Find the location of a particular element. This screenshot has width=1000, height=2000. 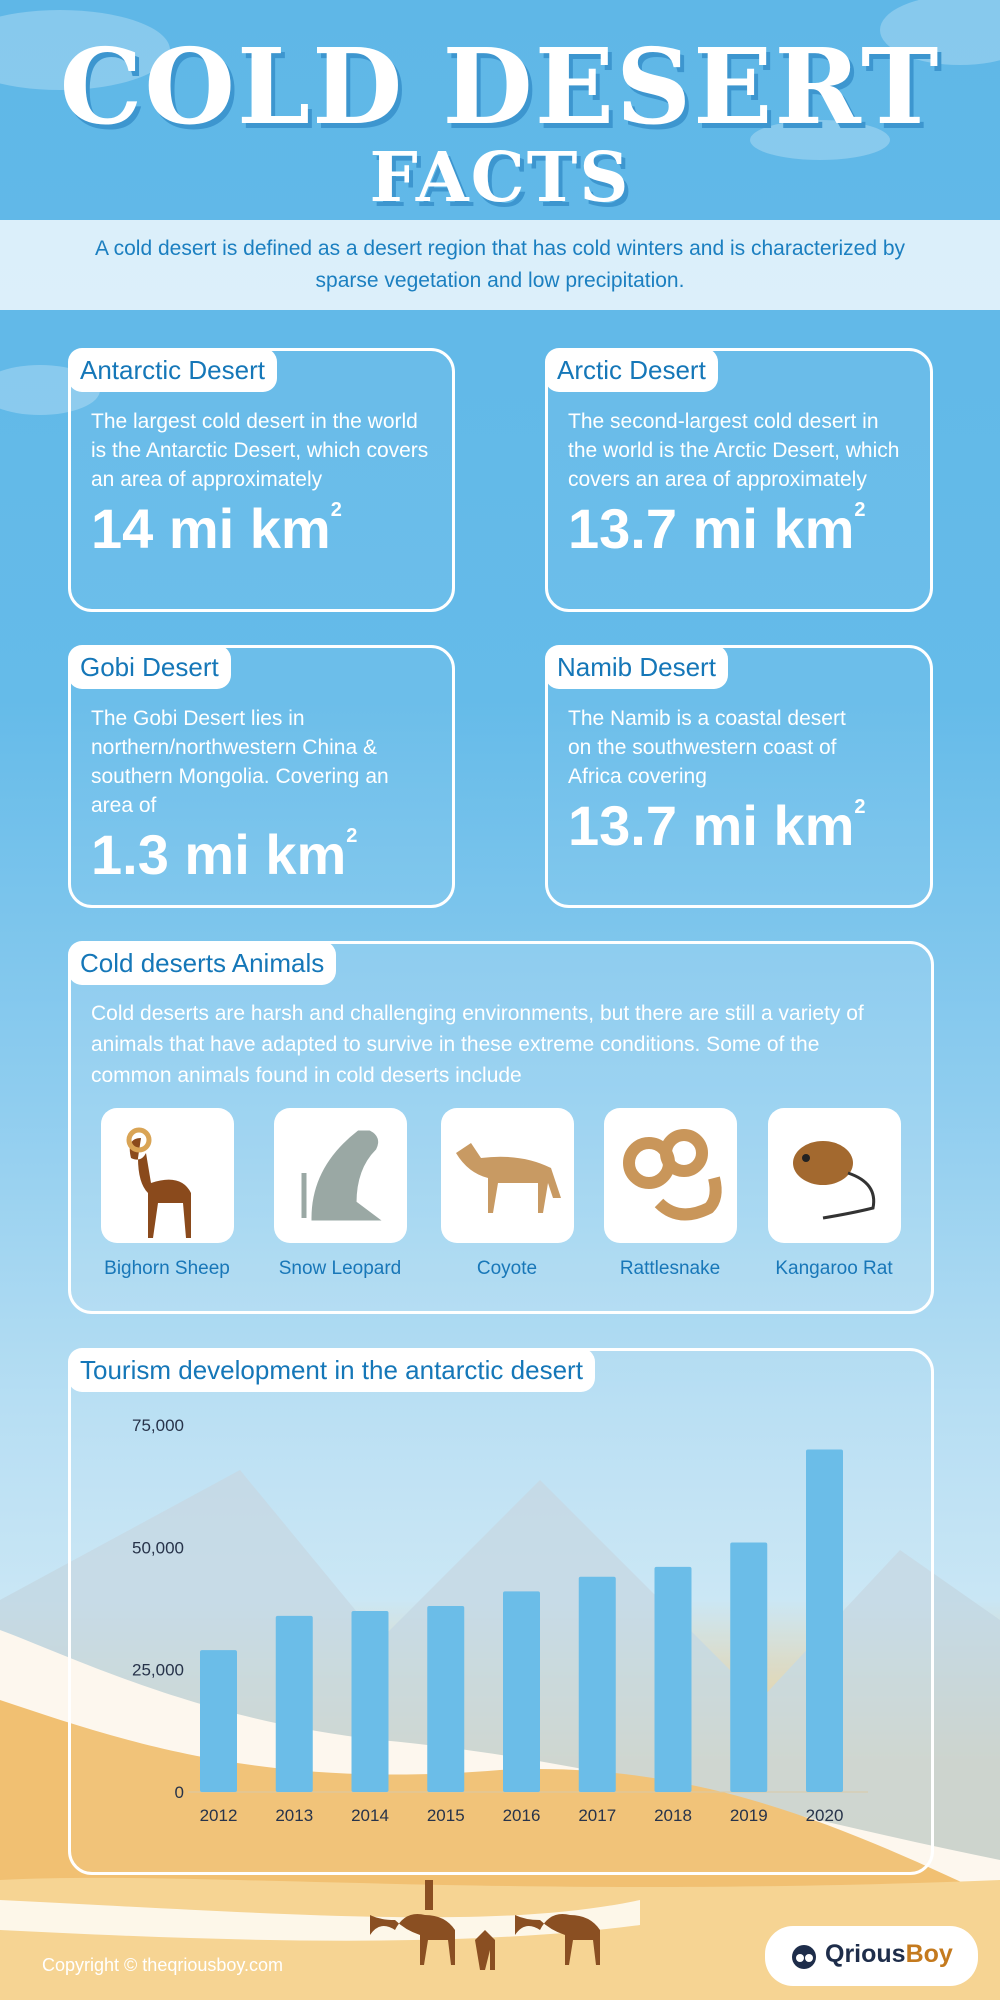

animal-label: Bighorn Sheep is located at coordinates (167, 1268).